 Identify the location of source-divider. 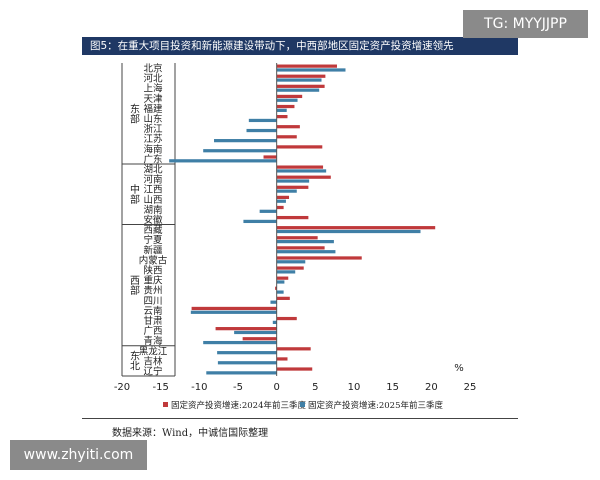
(300, 418).